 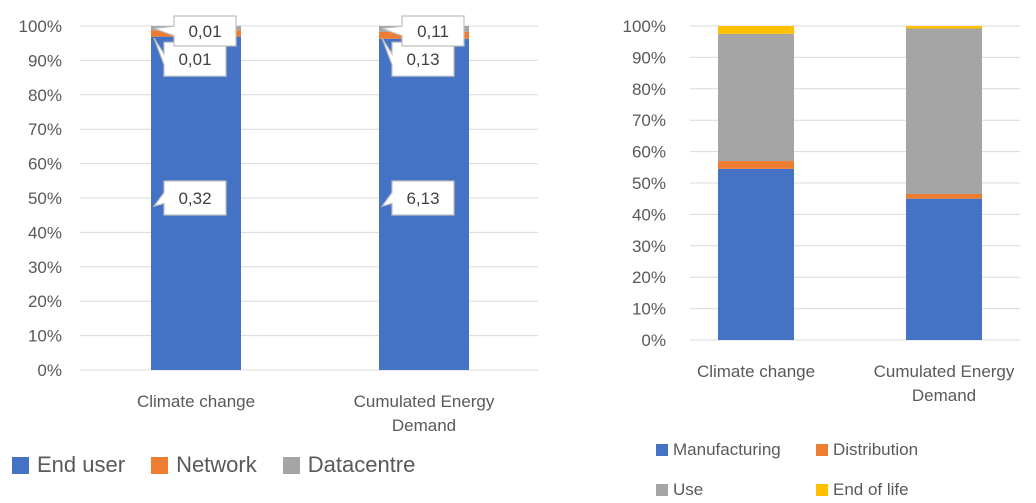 I want to click on legend-item-datacentre: Datacentre, so click(x=349, y=465).